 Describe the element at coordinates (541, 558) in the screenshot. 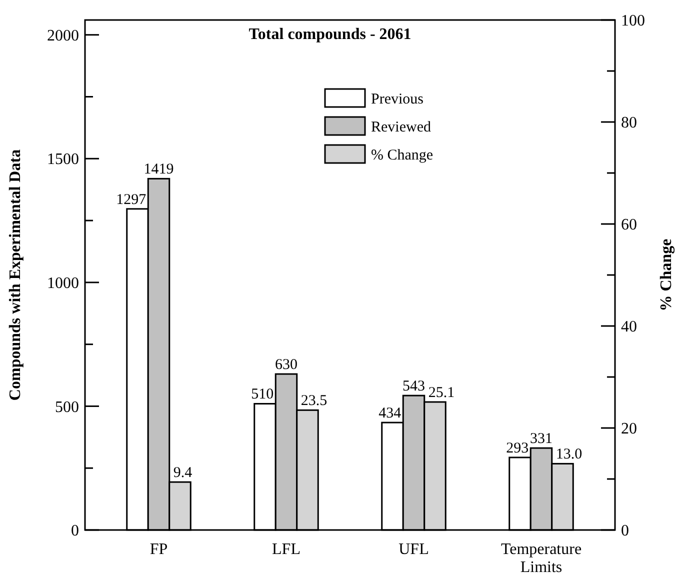

I see `x-tick-label: Temperature Limits` at that location.